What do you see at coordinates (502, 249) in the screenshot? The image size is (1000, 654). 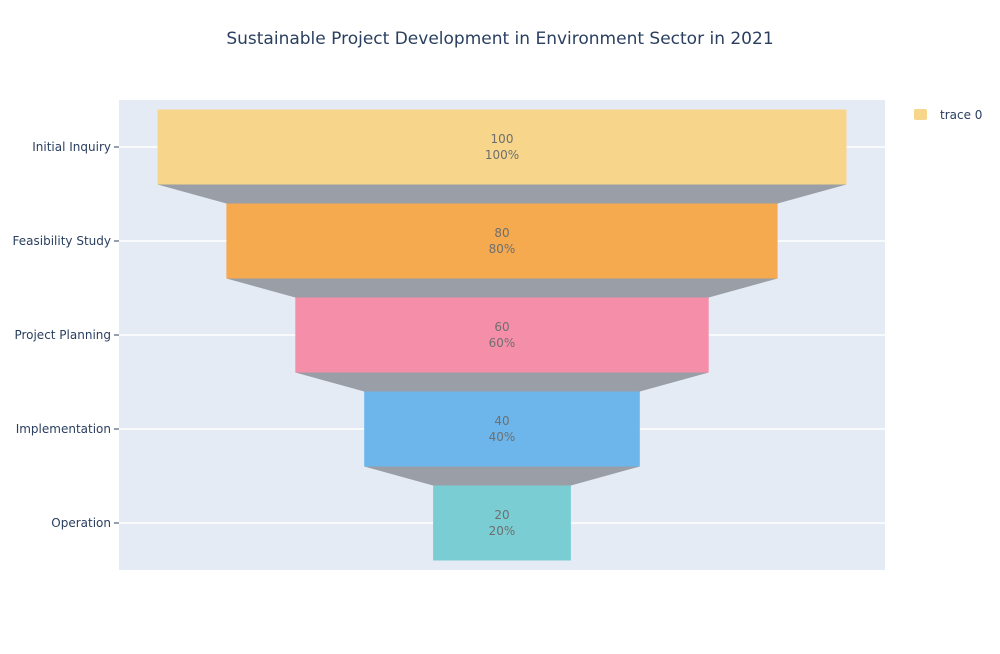 I see `bar-percent-label: 80%` at bounding box center [502, 249].